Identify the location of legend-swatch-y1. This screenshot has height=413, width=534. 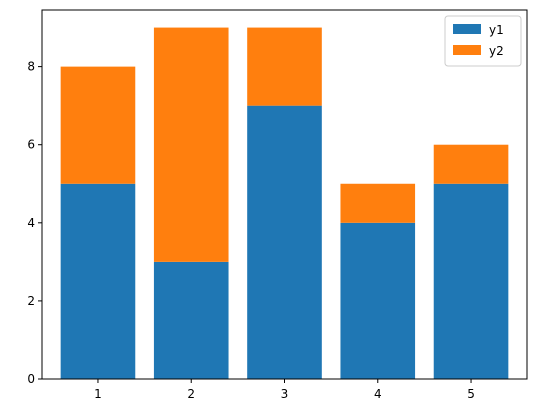
(467, 29).